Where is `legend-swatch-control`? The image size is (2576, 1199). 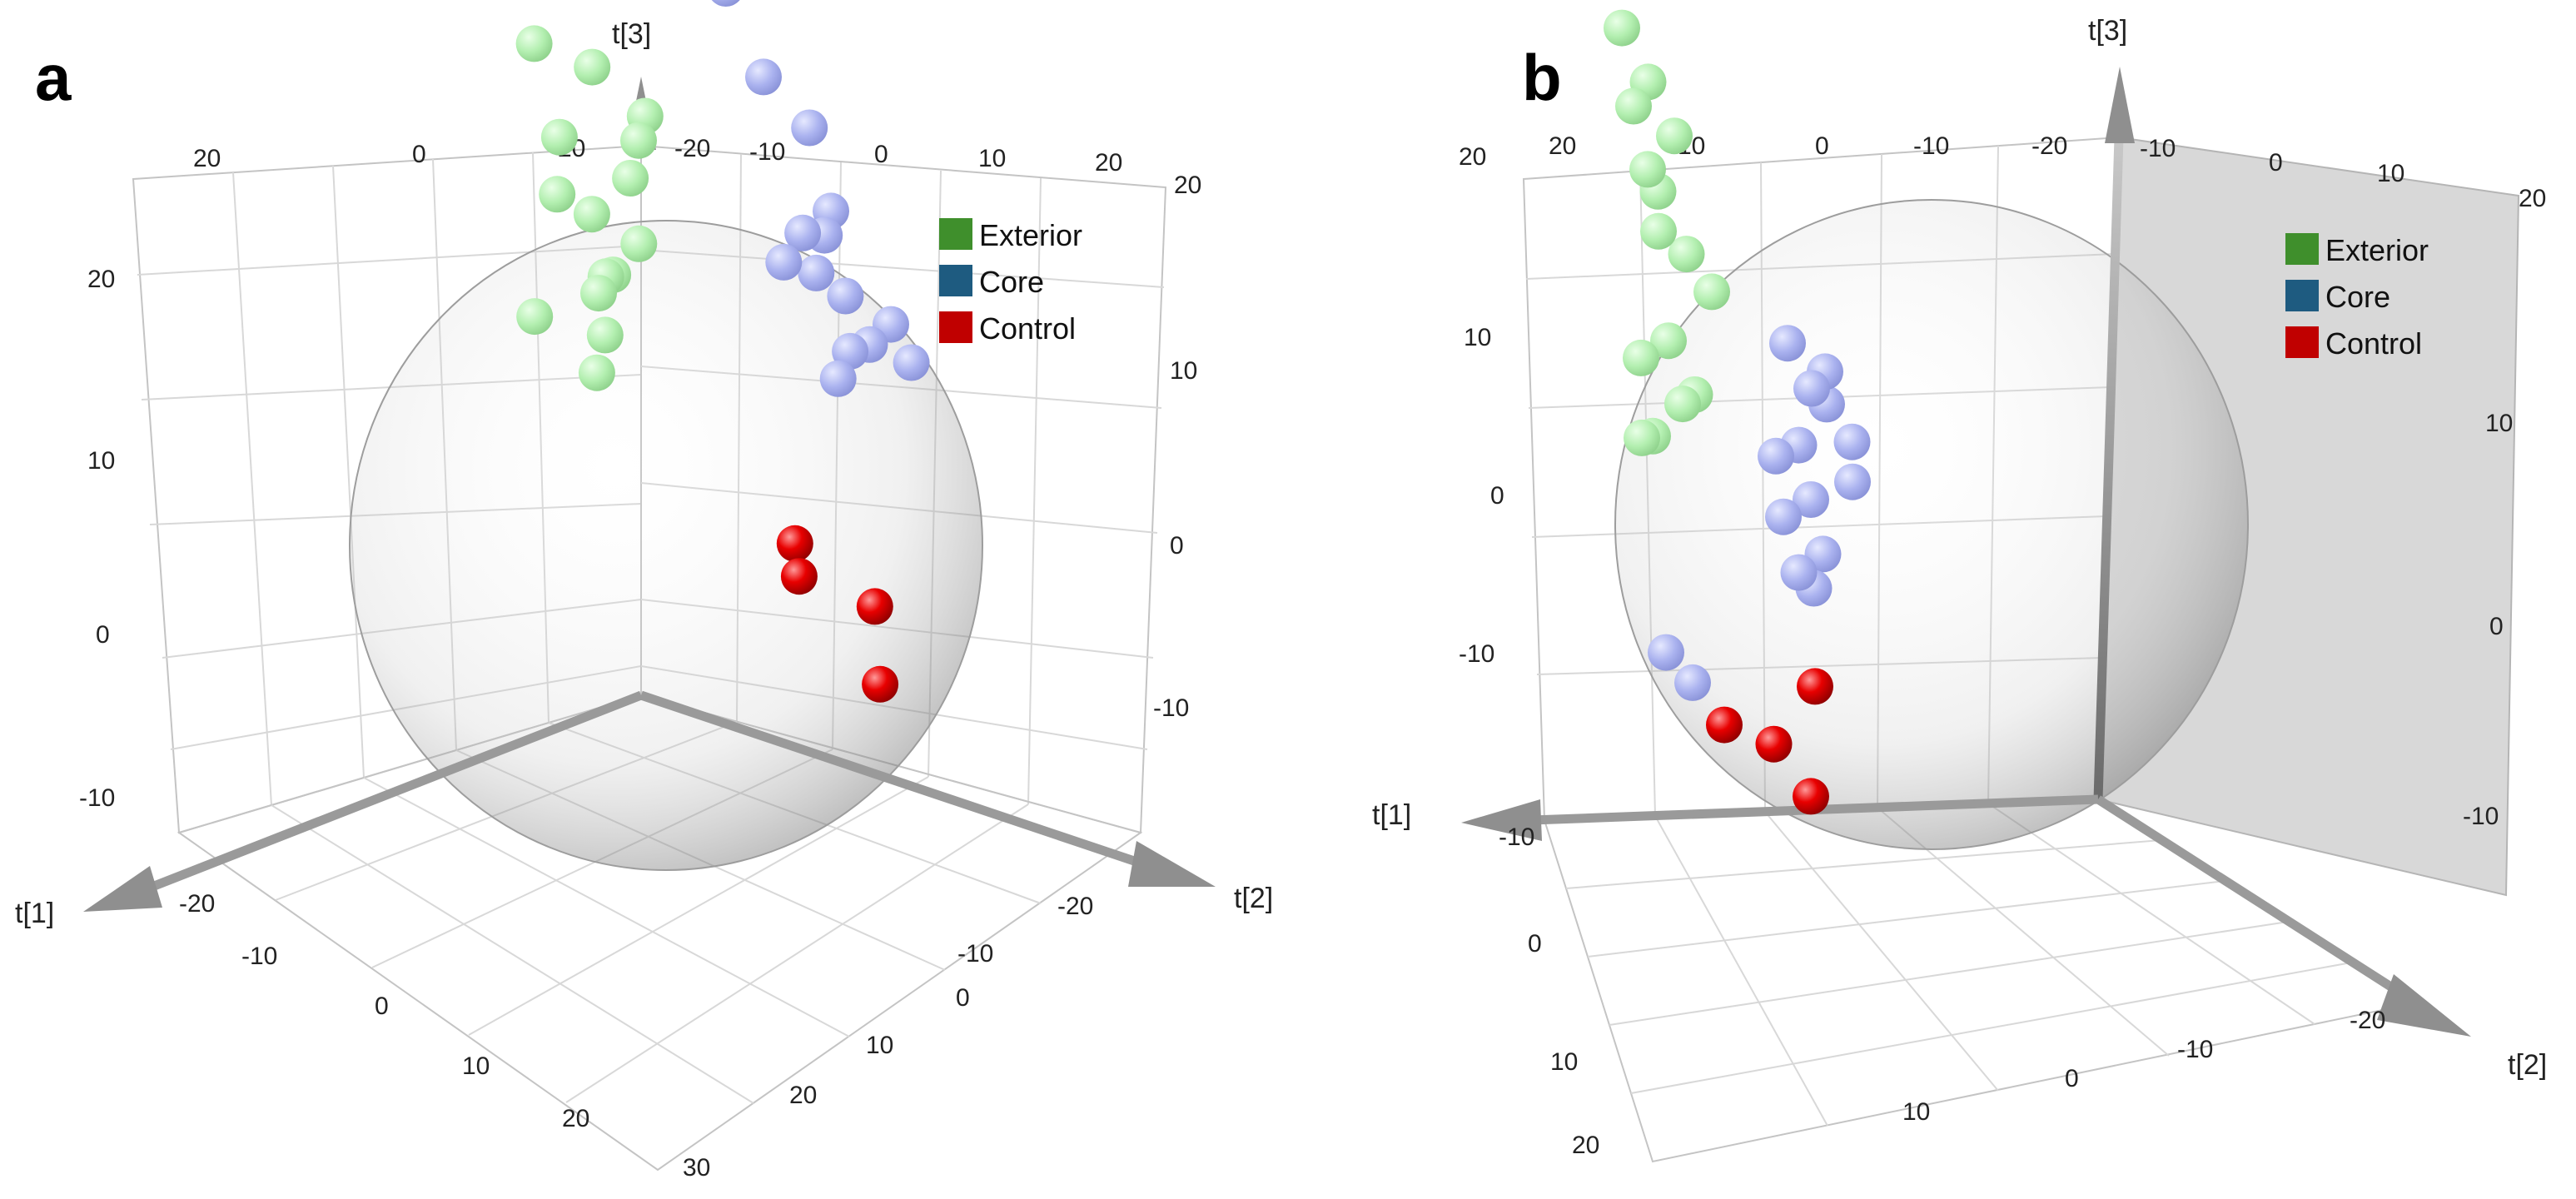
legend-swatch-control is located at coordinates (2302, 342).